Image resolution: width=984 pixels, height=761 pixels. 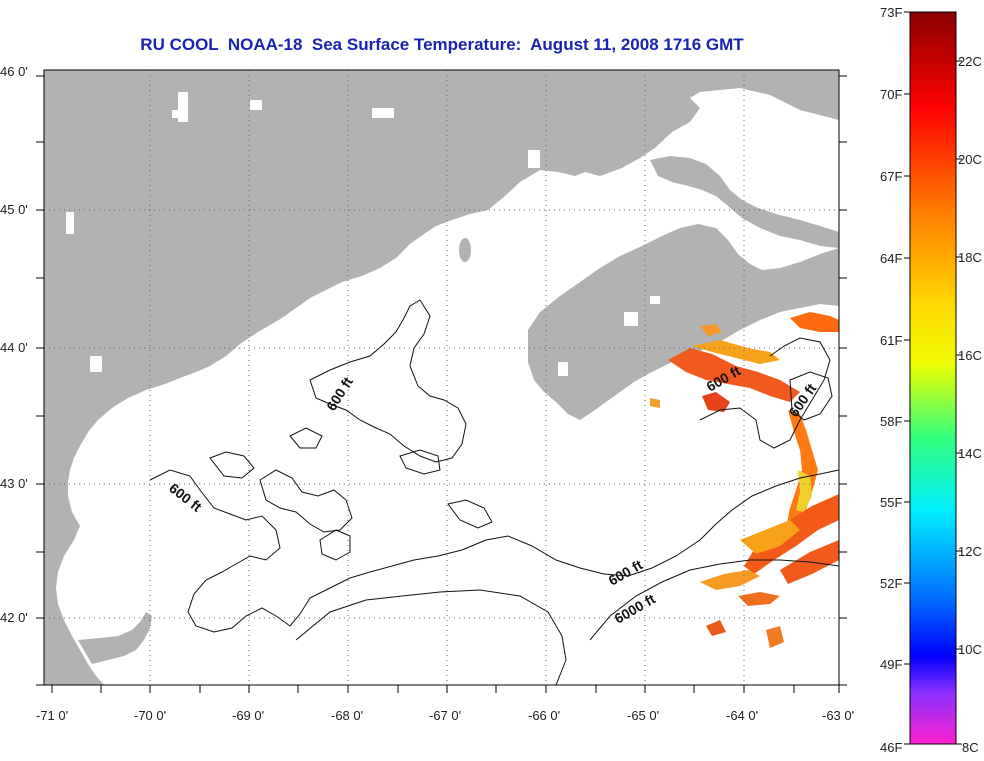 I want to click on colorbar, so click(x=933, y=378).